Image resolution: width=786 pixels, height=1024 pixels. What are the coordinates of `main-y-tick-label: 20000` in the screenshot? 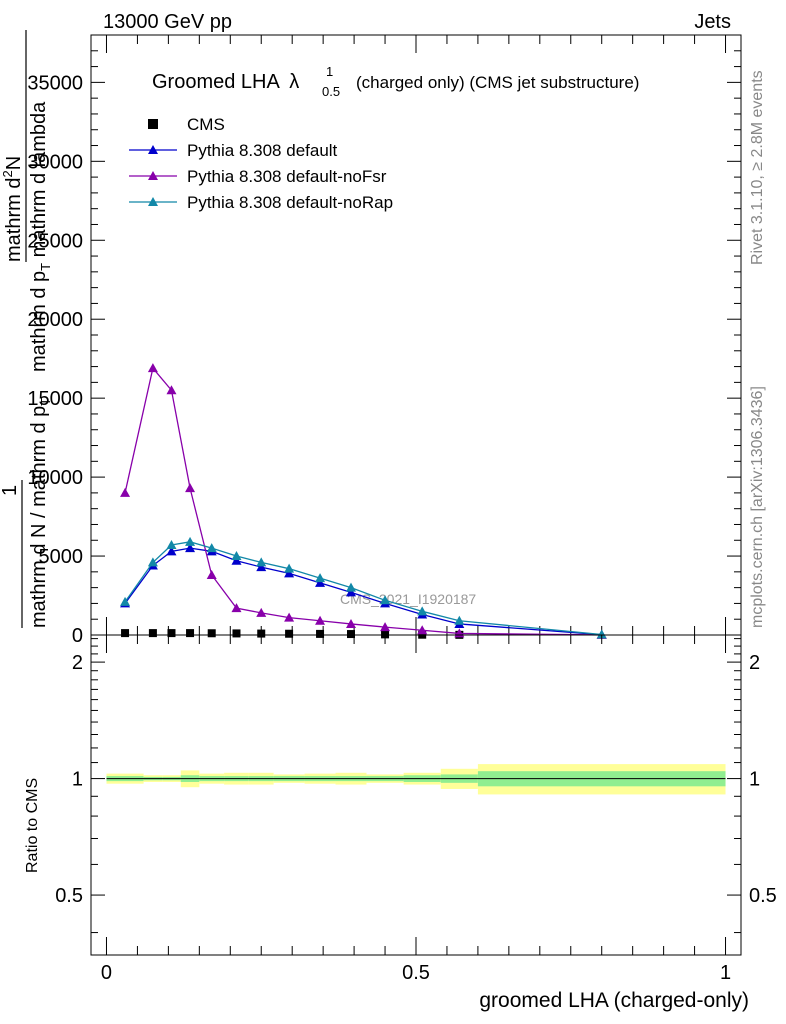 It's located at (55, 320).